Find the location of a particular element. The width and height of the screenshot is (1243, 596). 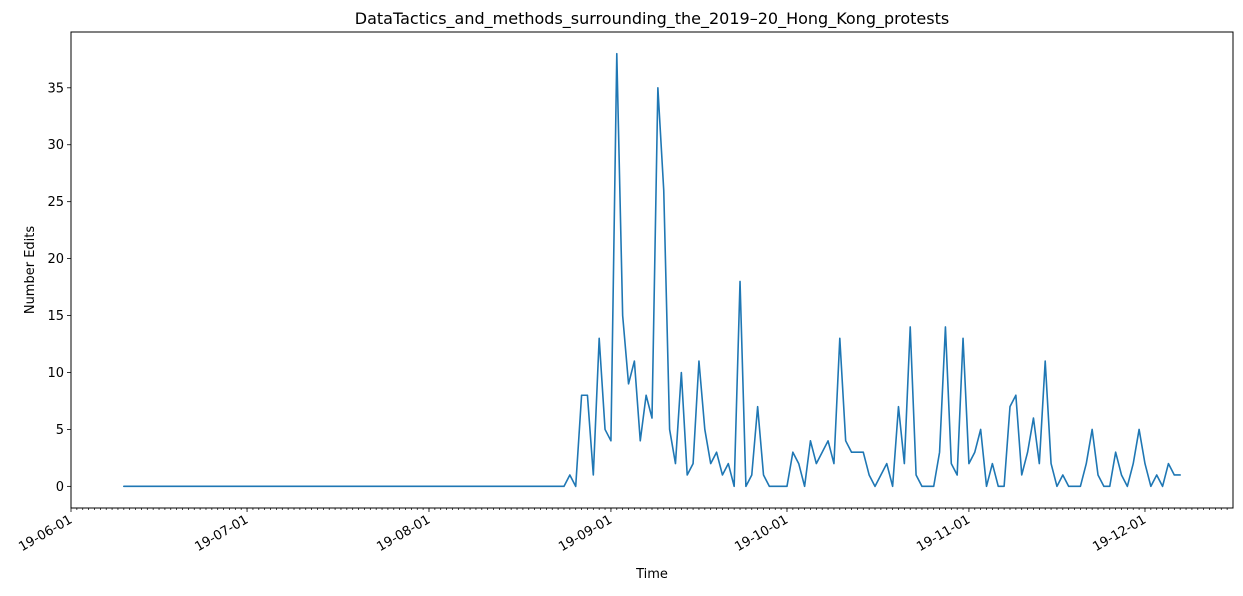

y-tick-label: 15 is located at coordinates (55, 316).